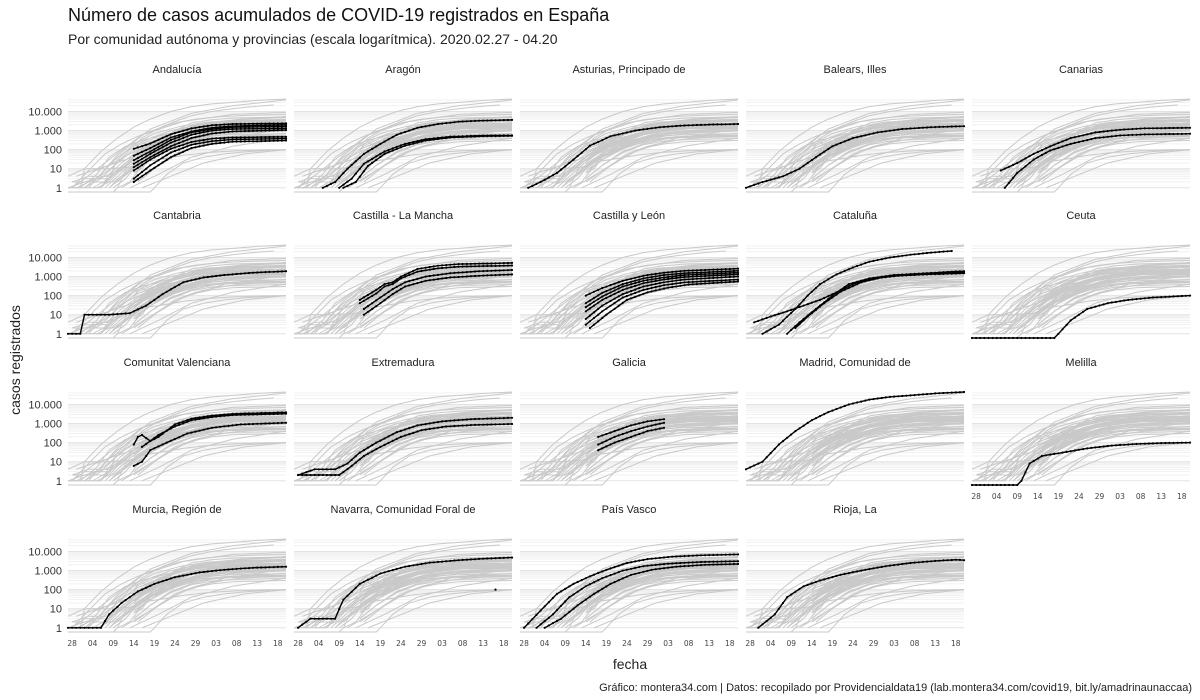  What do you see at coordinates (853, 643) in the screenshot?
I see `x-tick-label: 24` at bounding box center [853, 643].